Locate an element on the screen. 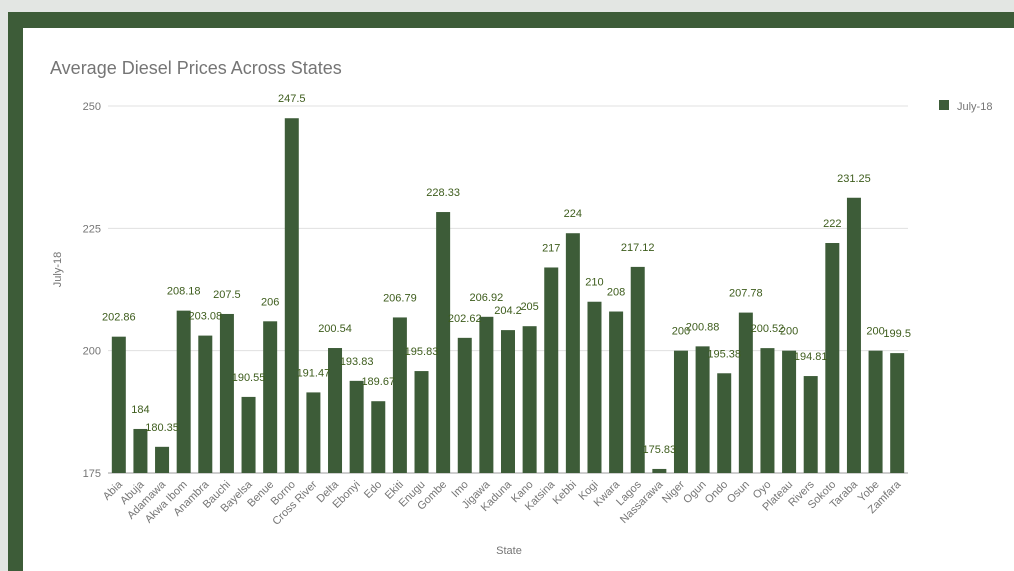 This screenshot has width=1014, height=571. data-label: 208.18 is located at coordinates (184, 292).